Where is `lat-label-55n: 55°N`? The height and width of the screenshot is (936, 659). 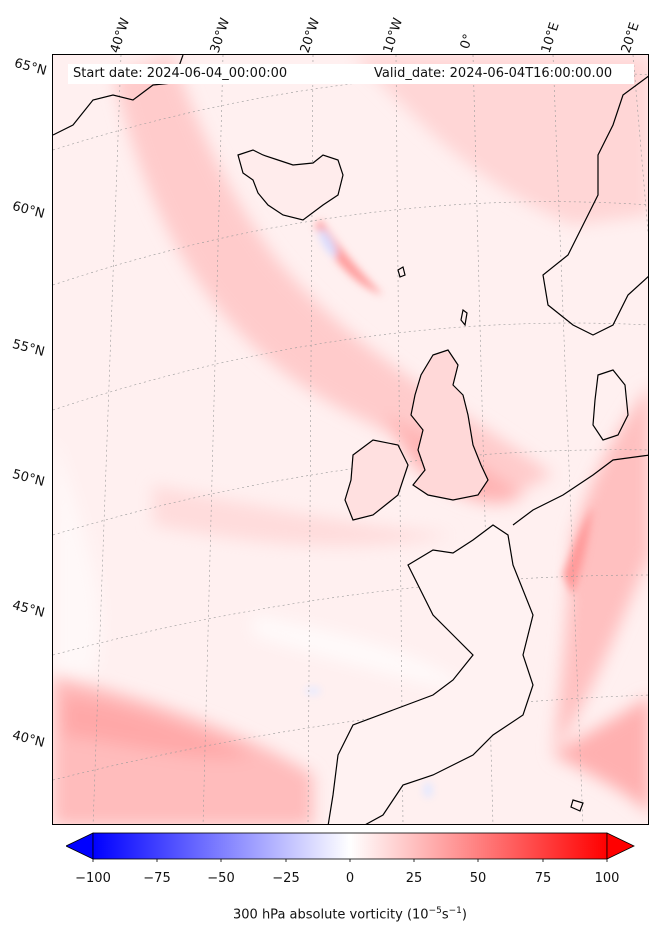 lat-label-55n: 55°N is located at coordinates (28, 348).